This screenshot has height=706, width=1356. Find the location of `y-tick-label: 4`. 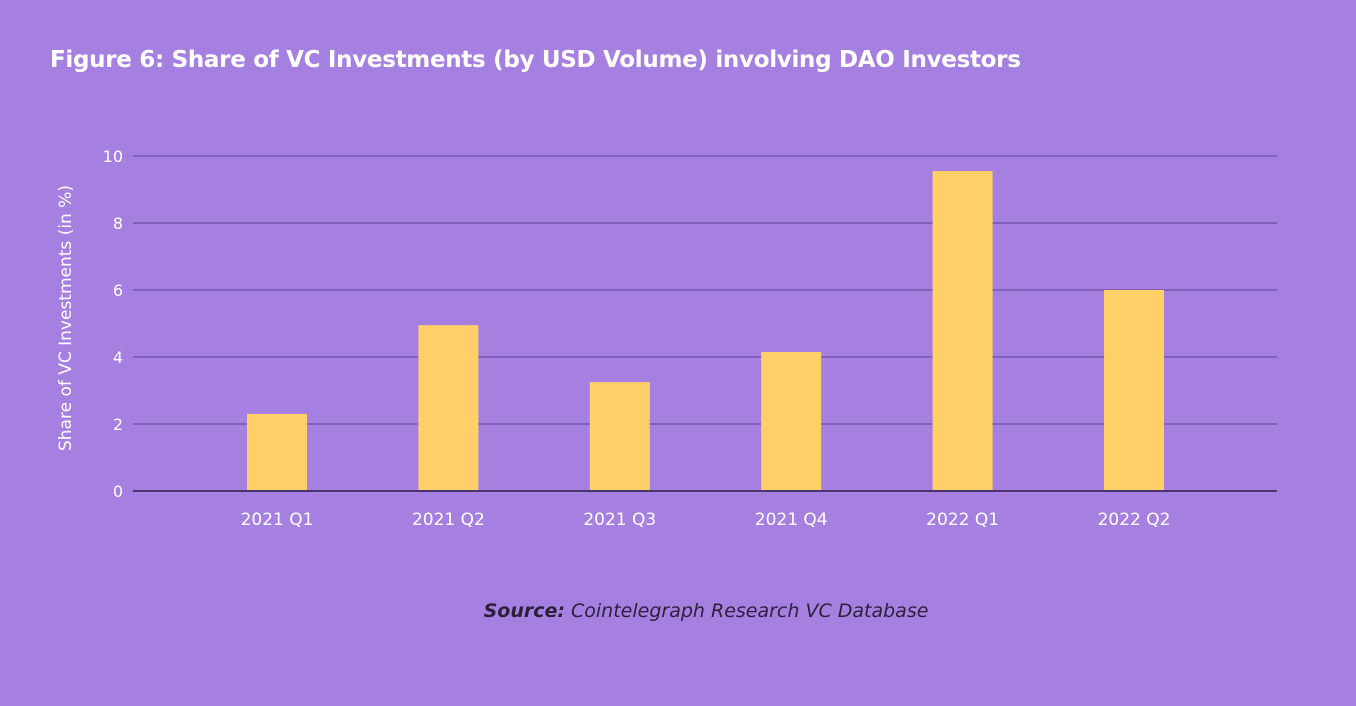

y-tick-label: 4 is located at coordinates (118, 357).